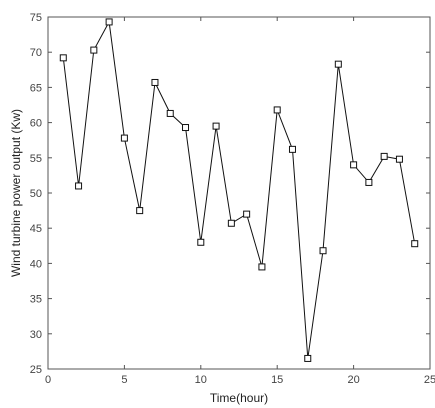 The image size is (435, 408). I want to click on y-tick-label: 55, so click(36, 159).